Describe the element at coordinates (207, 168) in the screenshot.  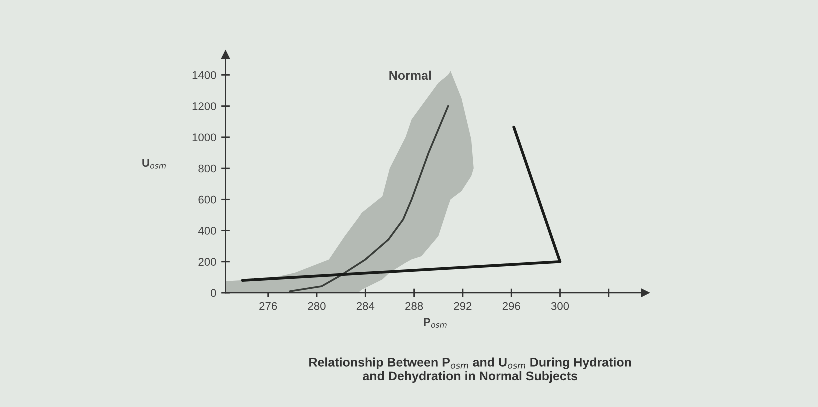
I see `y-tick-label: 800` at that location.